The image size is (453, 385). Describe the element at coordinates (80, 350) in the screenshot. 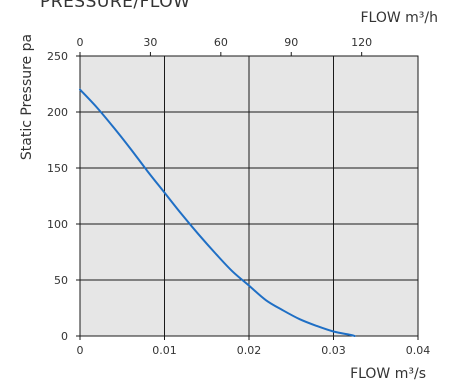

I see `x-tick-label: 0` at that location.